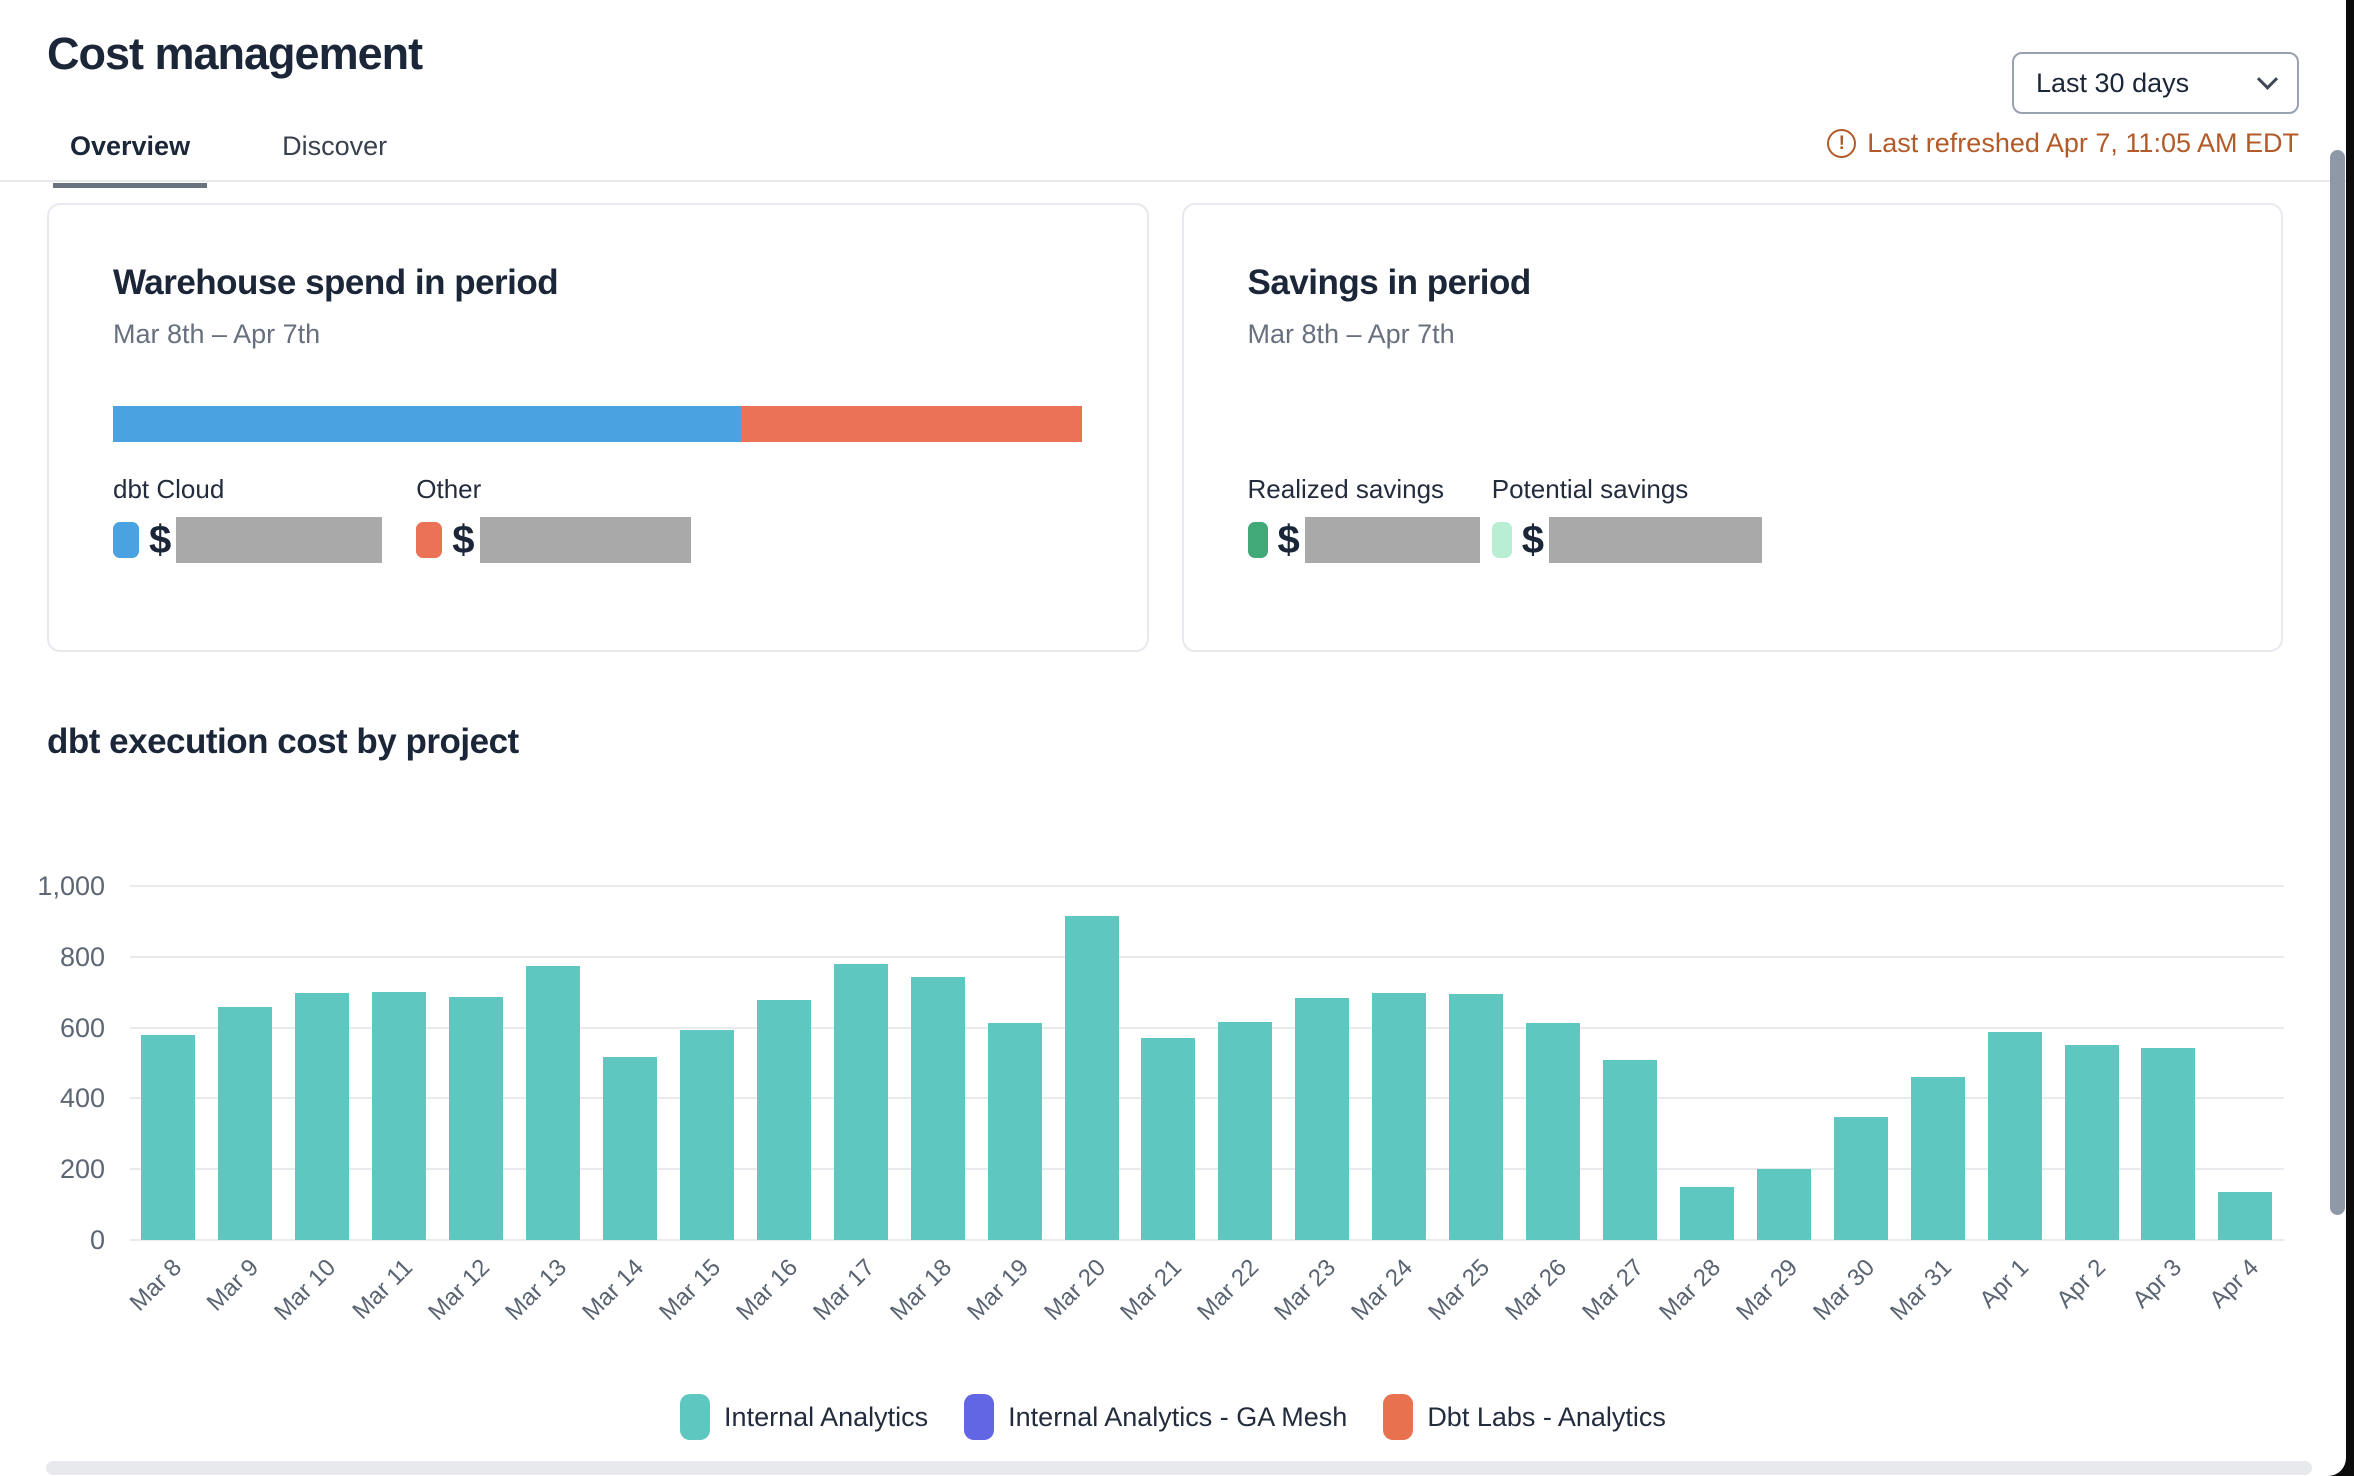 The height and width of the screenshot is (1476, 2354). What do you see at coordinates (235, 53) in the screenshot?
I see `page-title: Cost management` at bounding box center [235, 53].